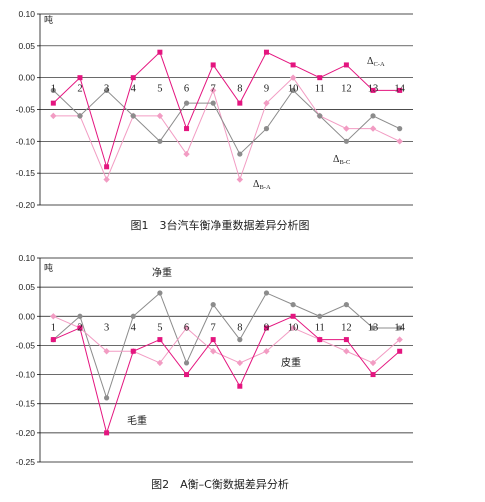 The image size is (485, 502). Describe the element at coordinates (239, 327) in the screenshot. I see `x-tick-label: 8` at that location.